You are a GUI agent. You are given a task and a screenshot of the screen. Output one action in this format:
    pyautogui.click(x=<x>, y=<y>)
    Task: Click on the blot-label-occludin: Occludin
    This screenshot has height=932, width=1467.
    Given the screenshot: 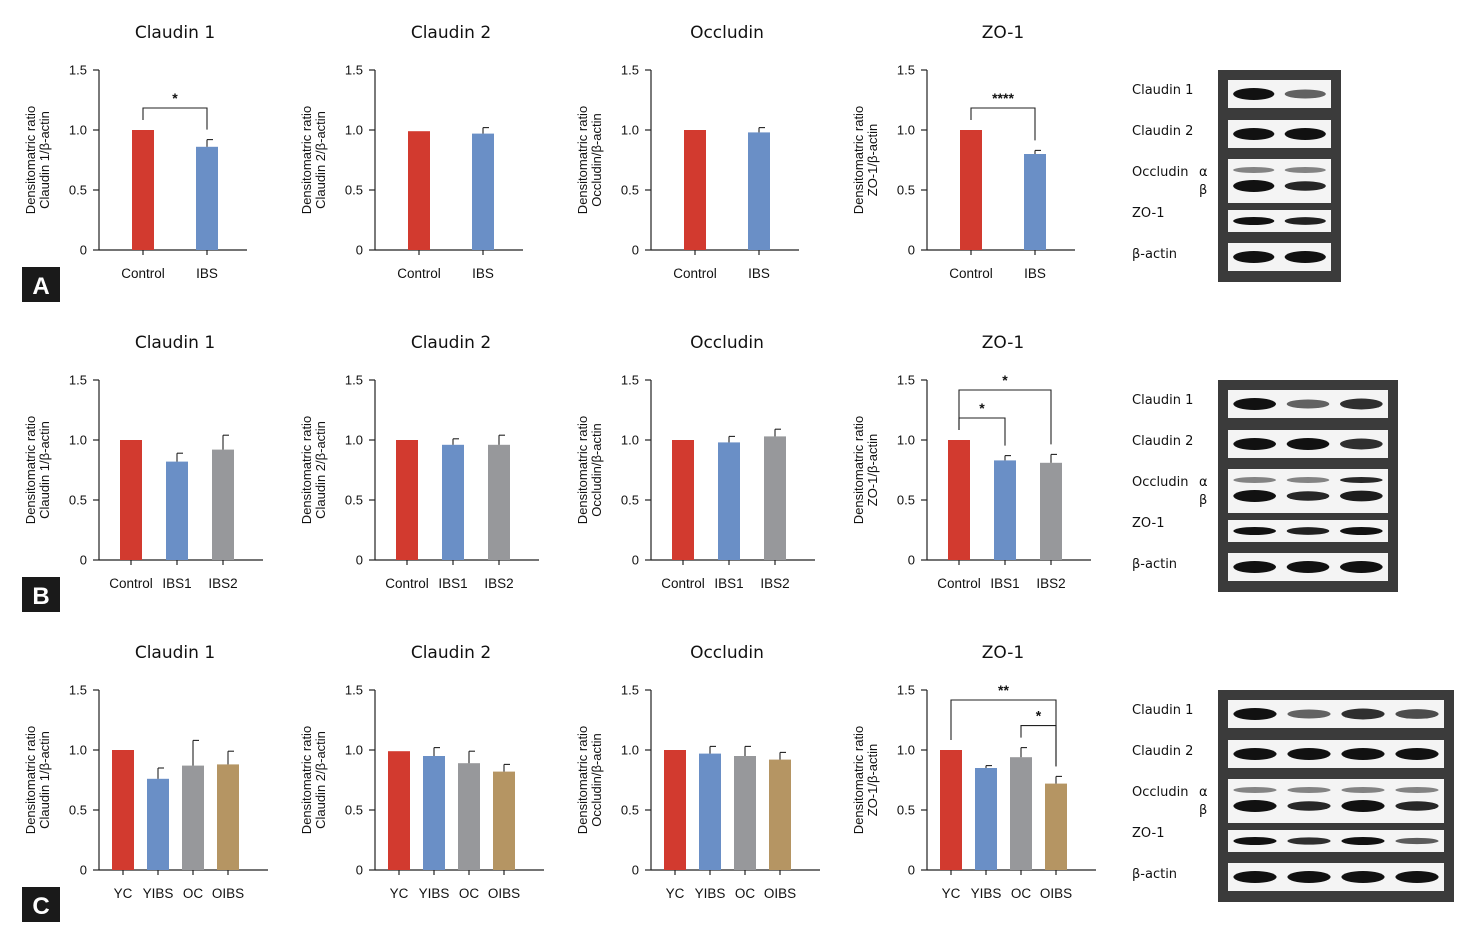 What is the action you would take?
    pyautogui.click(x=1160, y=792)
    